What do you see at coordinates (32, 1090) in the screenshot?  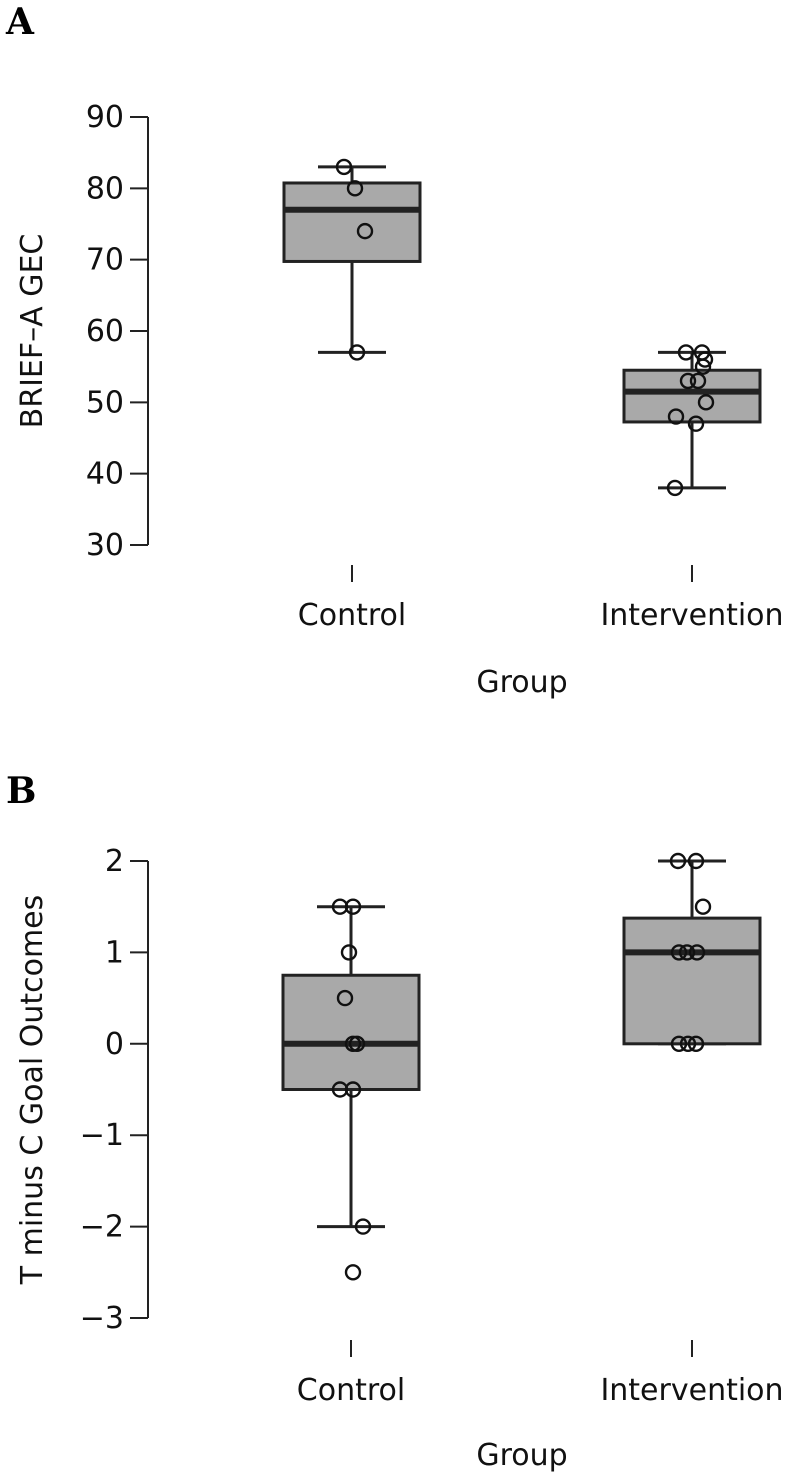 I see `y-axis-title: T minus C Goal Outcomes` at bounding box center [32, 1090].